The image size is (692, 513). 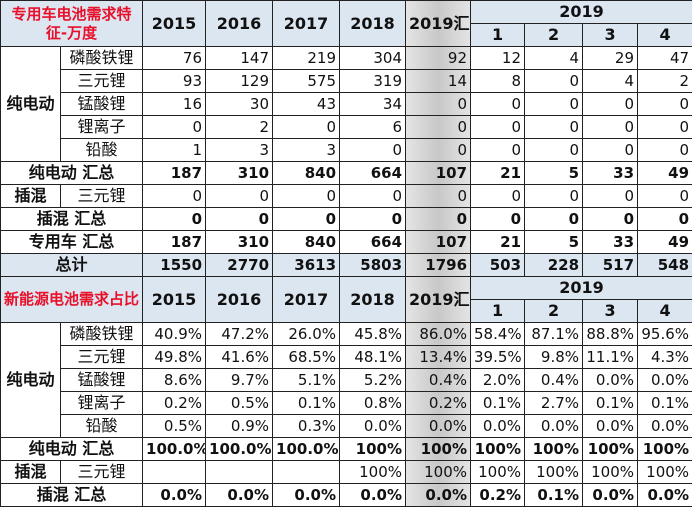 What do you see at coordinates (30, 104) in the screenshot?
I see `group-label: 纯电动` at bounding box center [30, 104].